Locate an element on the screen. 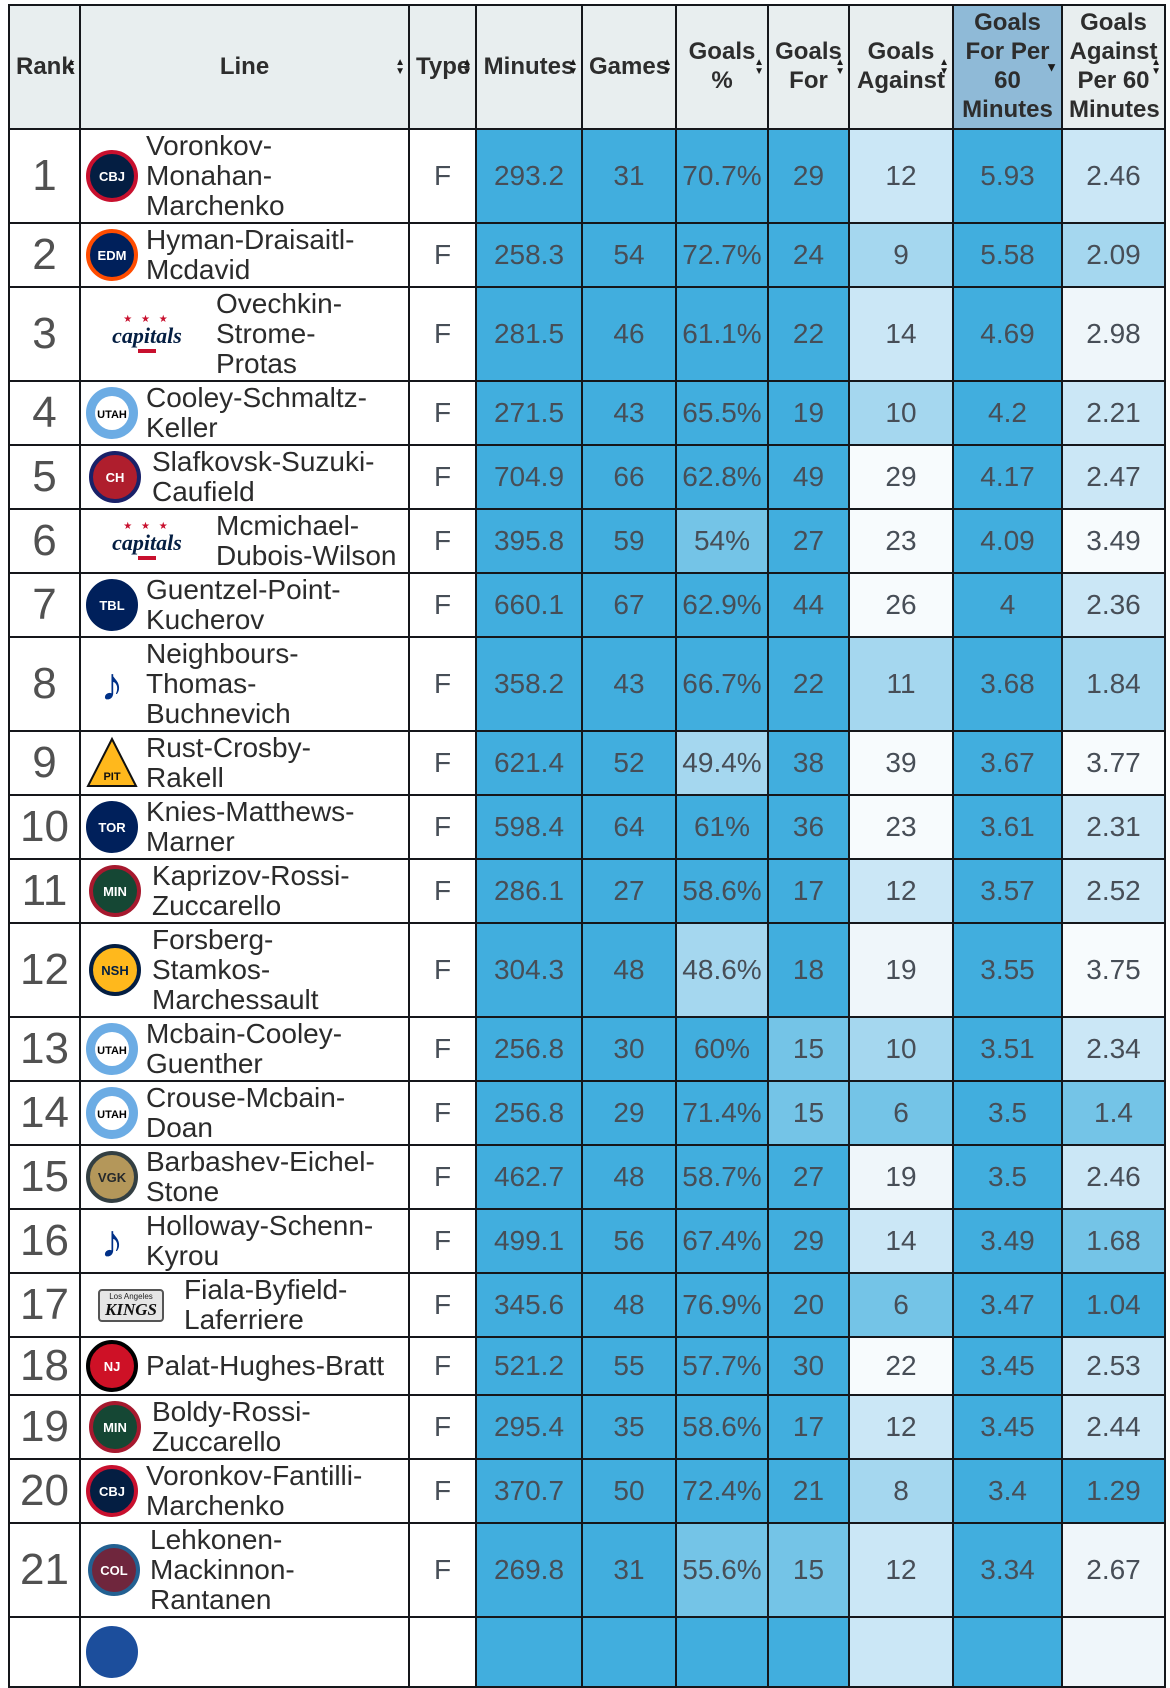  col-header-goals-for: Goals For ▲ ▼ is located at coordinates (808, 67).